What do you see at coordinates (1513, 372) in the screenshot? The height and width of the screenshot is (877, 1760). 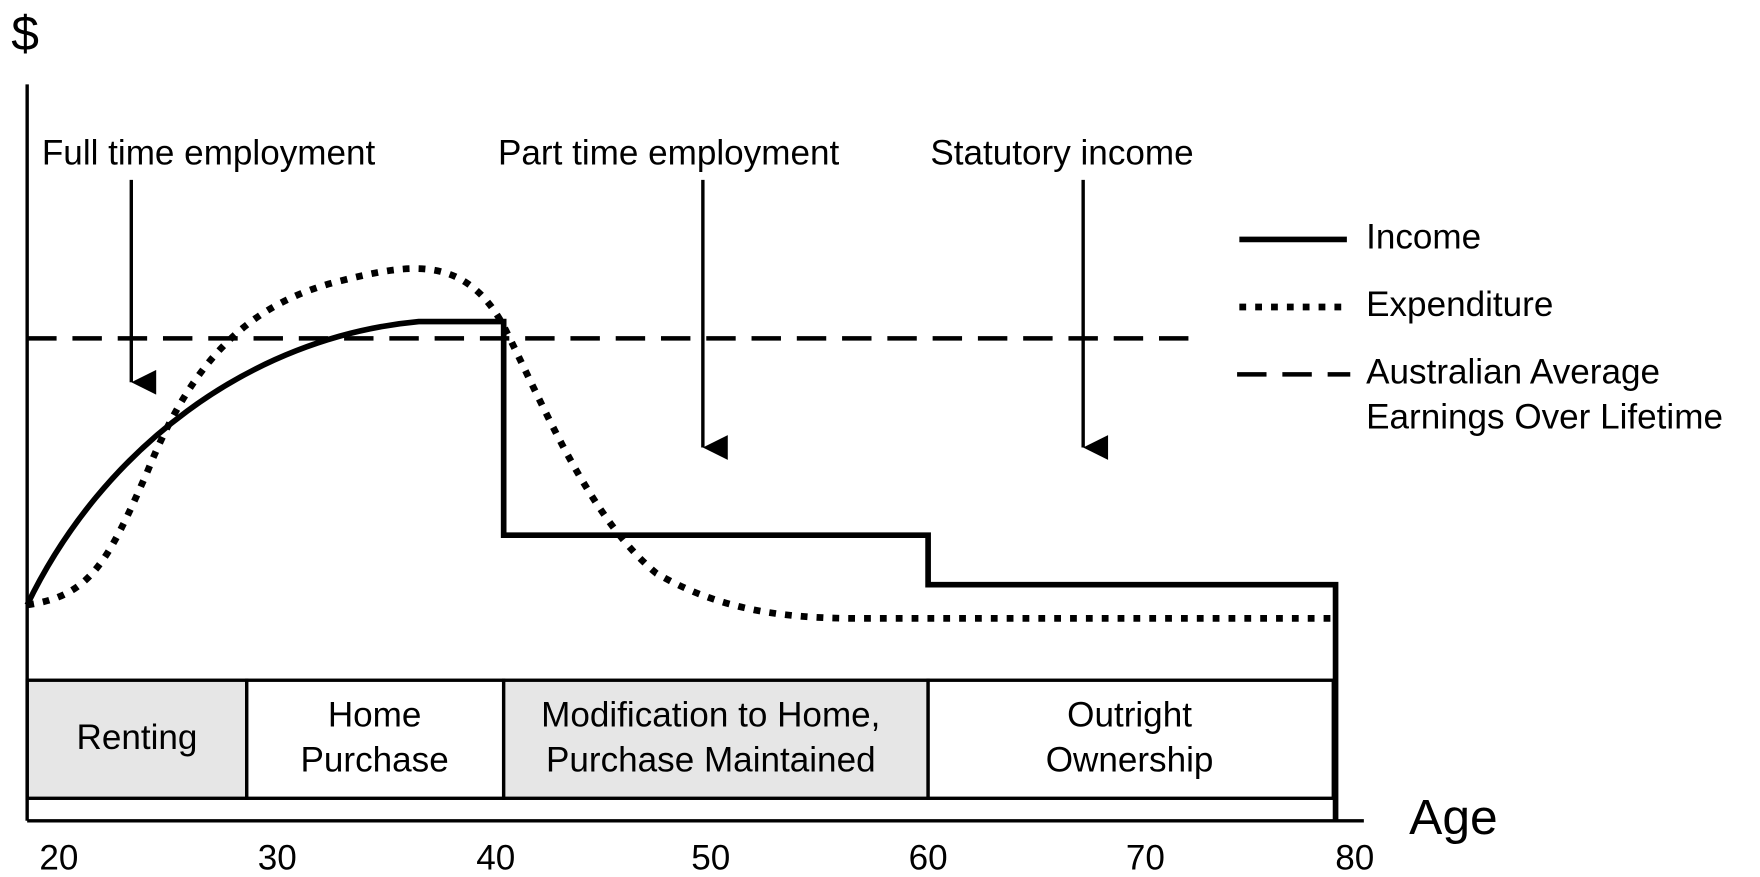 I see `legend-label: Australian Average` at bounding box center [1513, 372].